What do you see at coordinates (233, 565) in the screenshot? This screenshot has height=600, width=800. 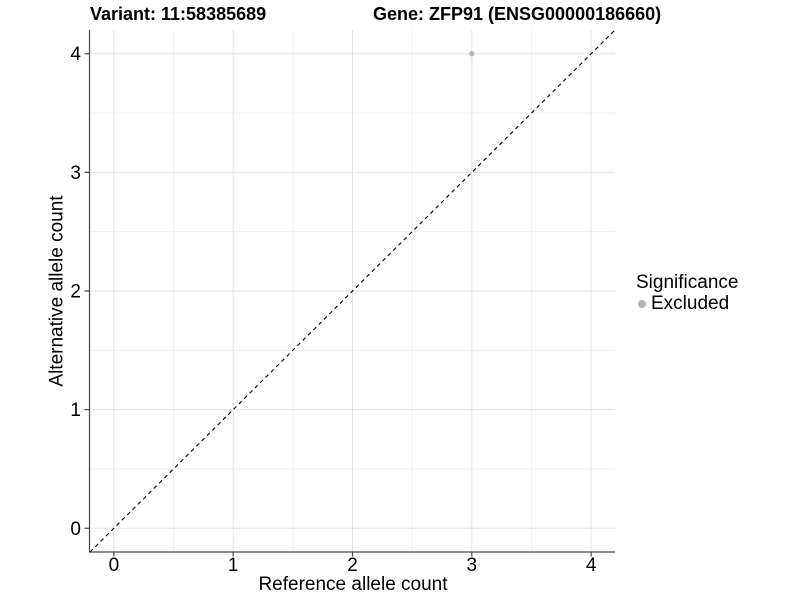 I see `x-tick-label: 1` at bounding box center [233, 565].